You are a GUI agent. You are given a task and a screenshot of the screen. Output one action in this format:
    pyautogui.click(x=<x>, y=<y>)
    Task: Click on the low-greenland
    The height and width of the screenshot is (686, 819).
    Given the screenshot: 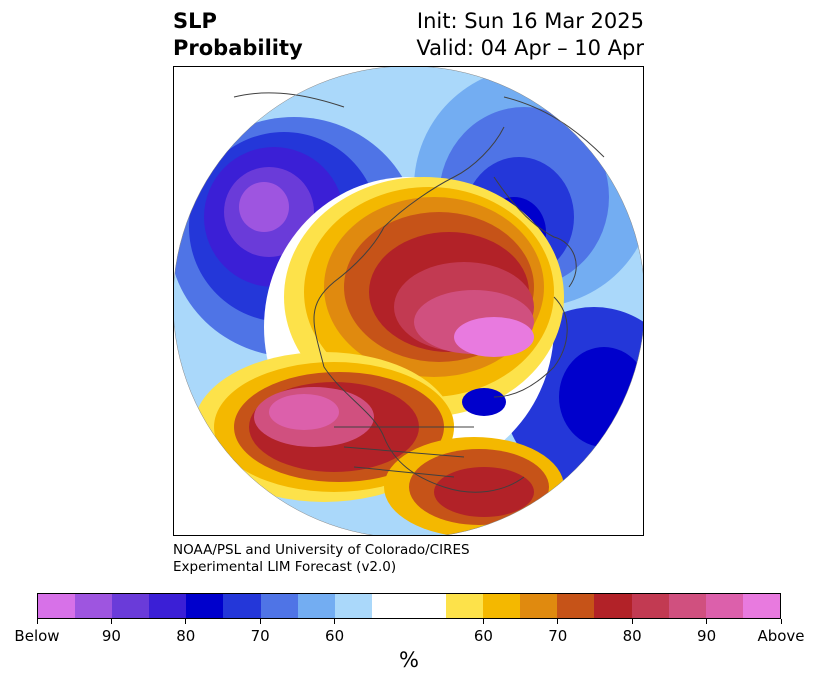 What is the action you would take?
    pyautogui.click(x=484, y=402)
    